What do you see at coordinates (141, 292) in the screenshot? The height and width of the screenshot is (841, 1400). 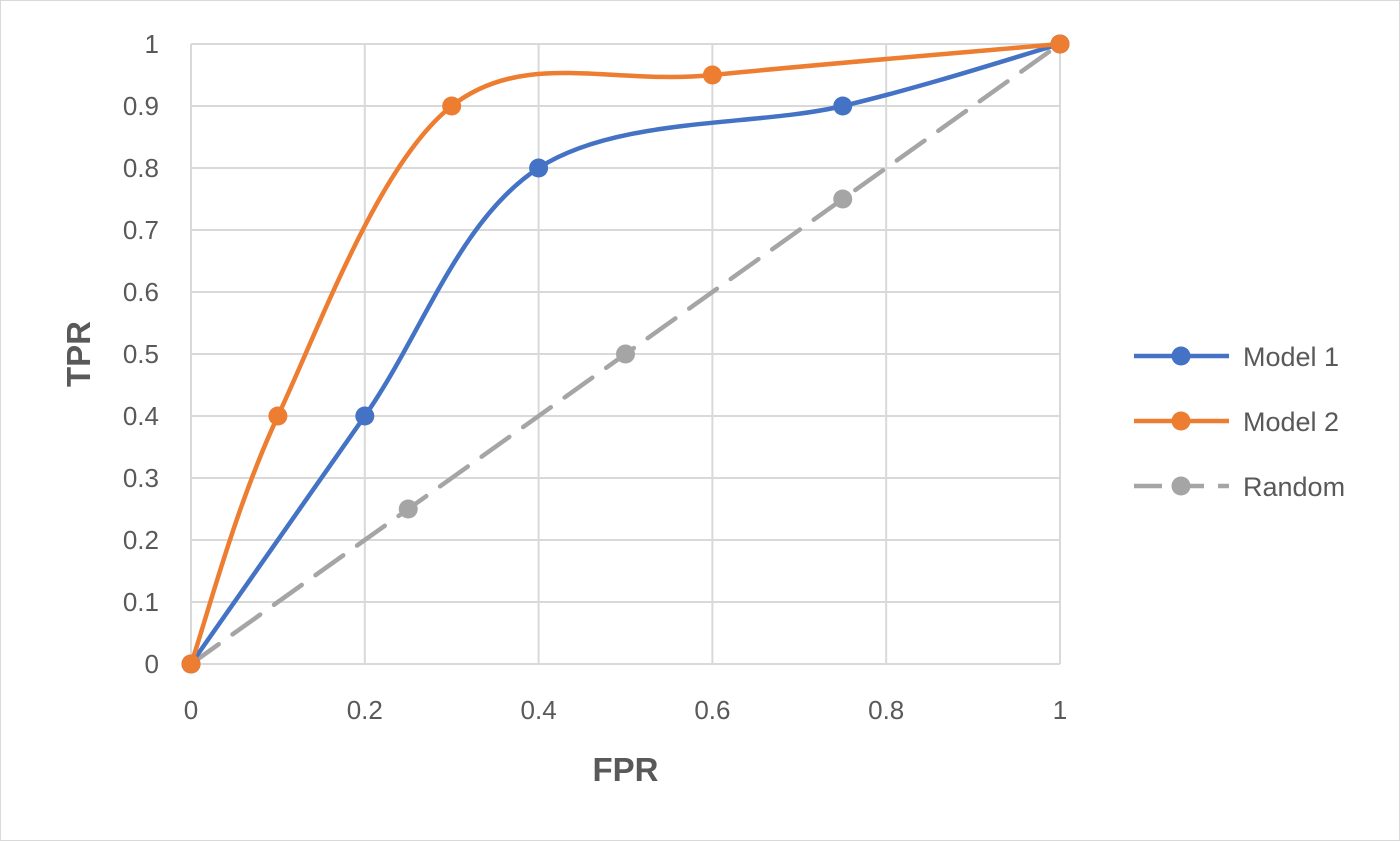 I see `y-tick-label: 0.6` at bounding box center [141, 292].